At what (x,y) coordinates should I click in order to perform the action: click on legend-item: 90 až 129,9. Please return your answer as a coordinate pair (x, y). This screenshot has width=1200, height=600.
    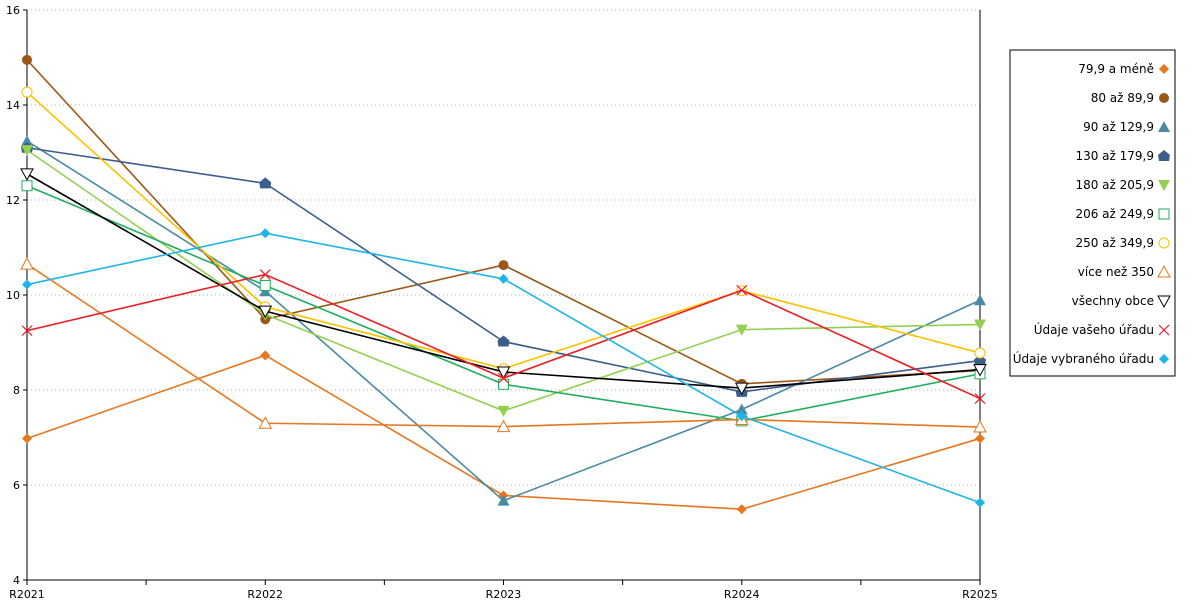
    Looking at the image, I should click on (1126, 127).